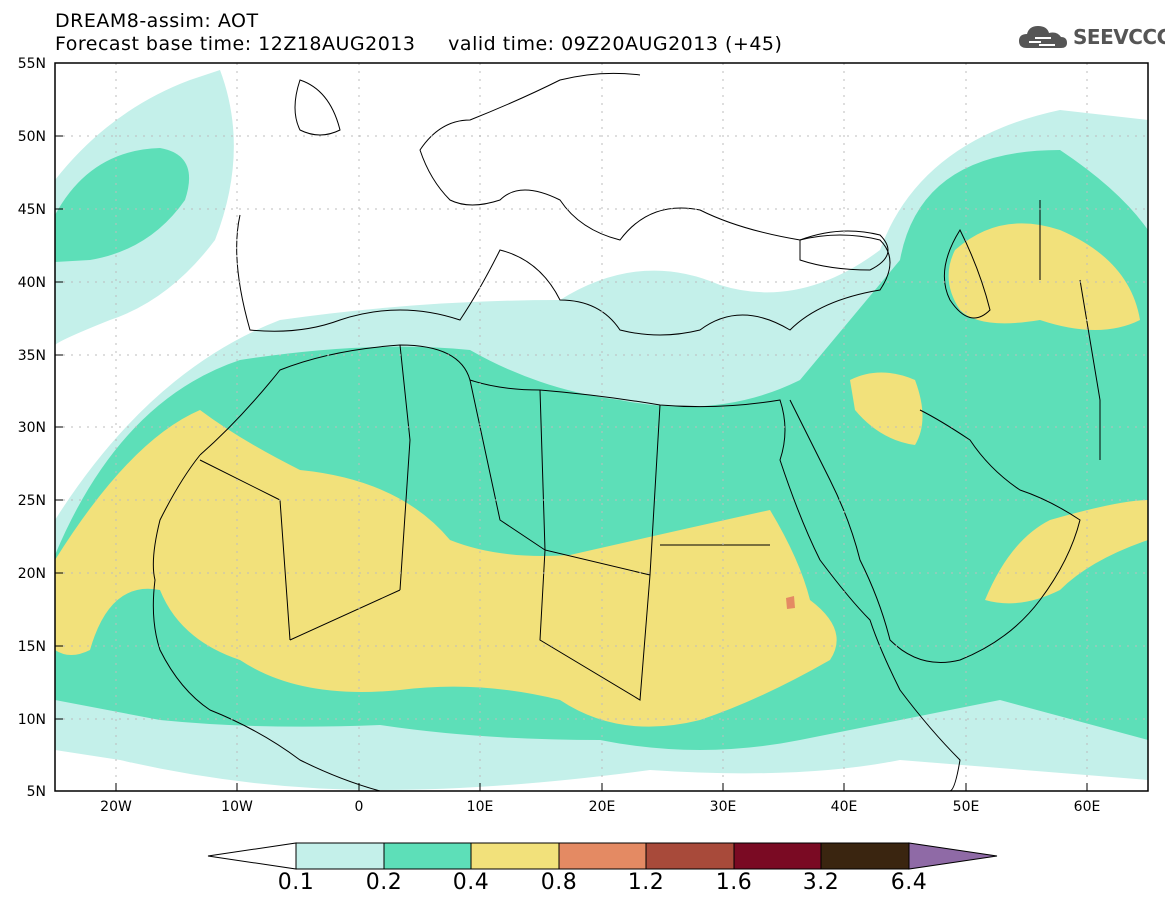  What do you see at coordinates (966, 807) in the screenshot?
I see `lon-label: 50E` at bounding box center [966, 807].